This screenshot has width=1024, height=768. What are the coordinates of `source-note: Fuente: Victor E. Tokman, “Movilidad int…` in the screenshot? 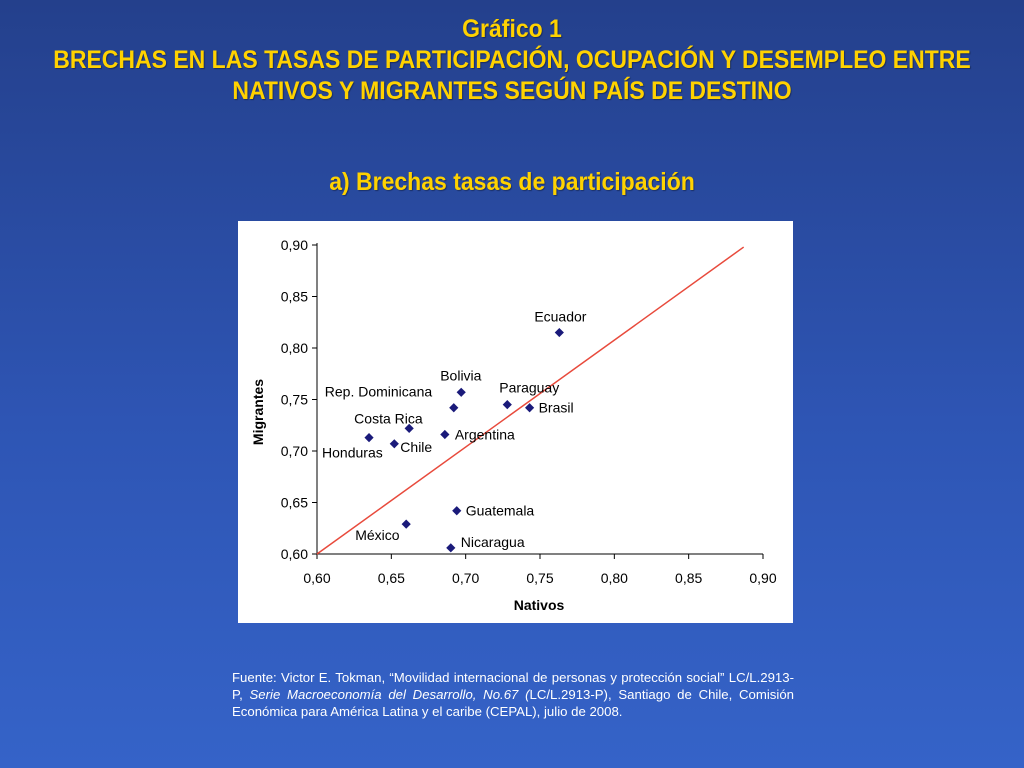 It's located at (513, 694).